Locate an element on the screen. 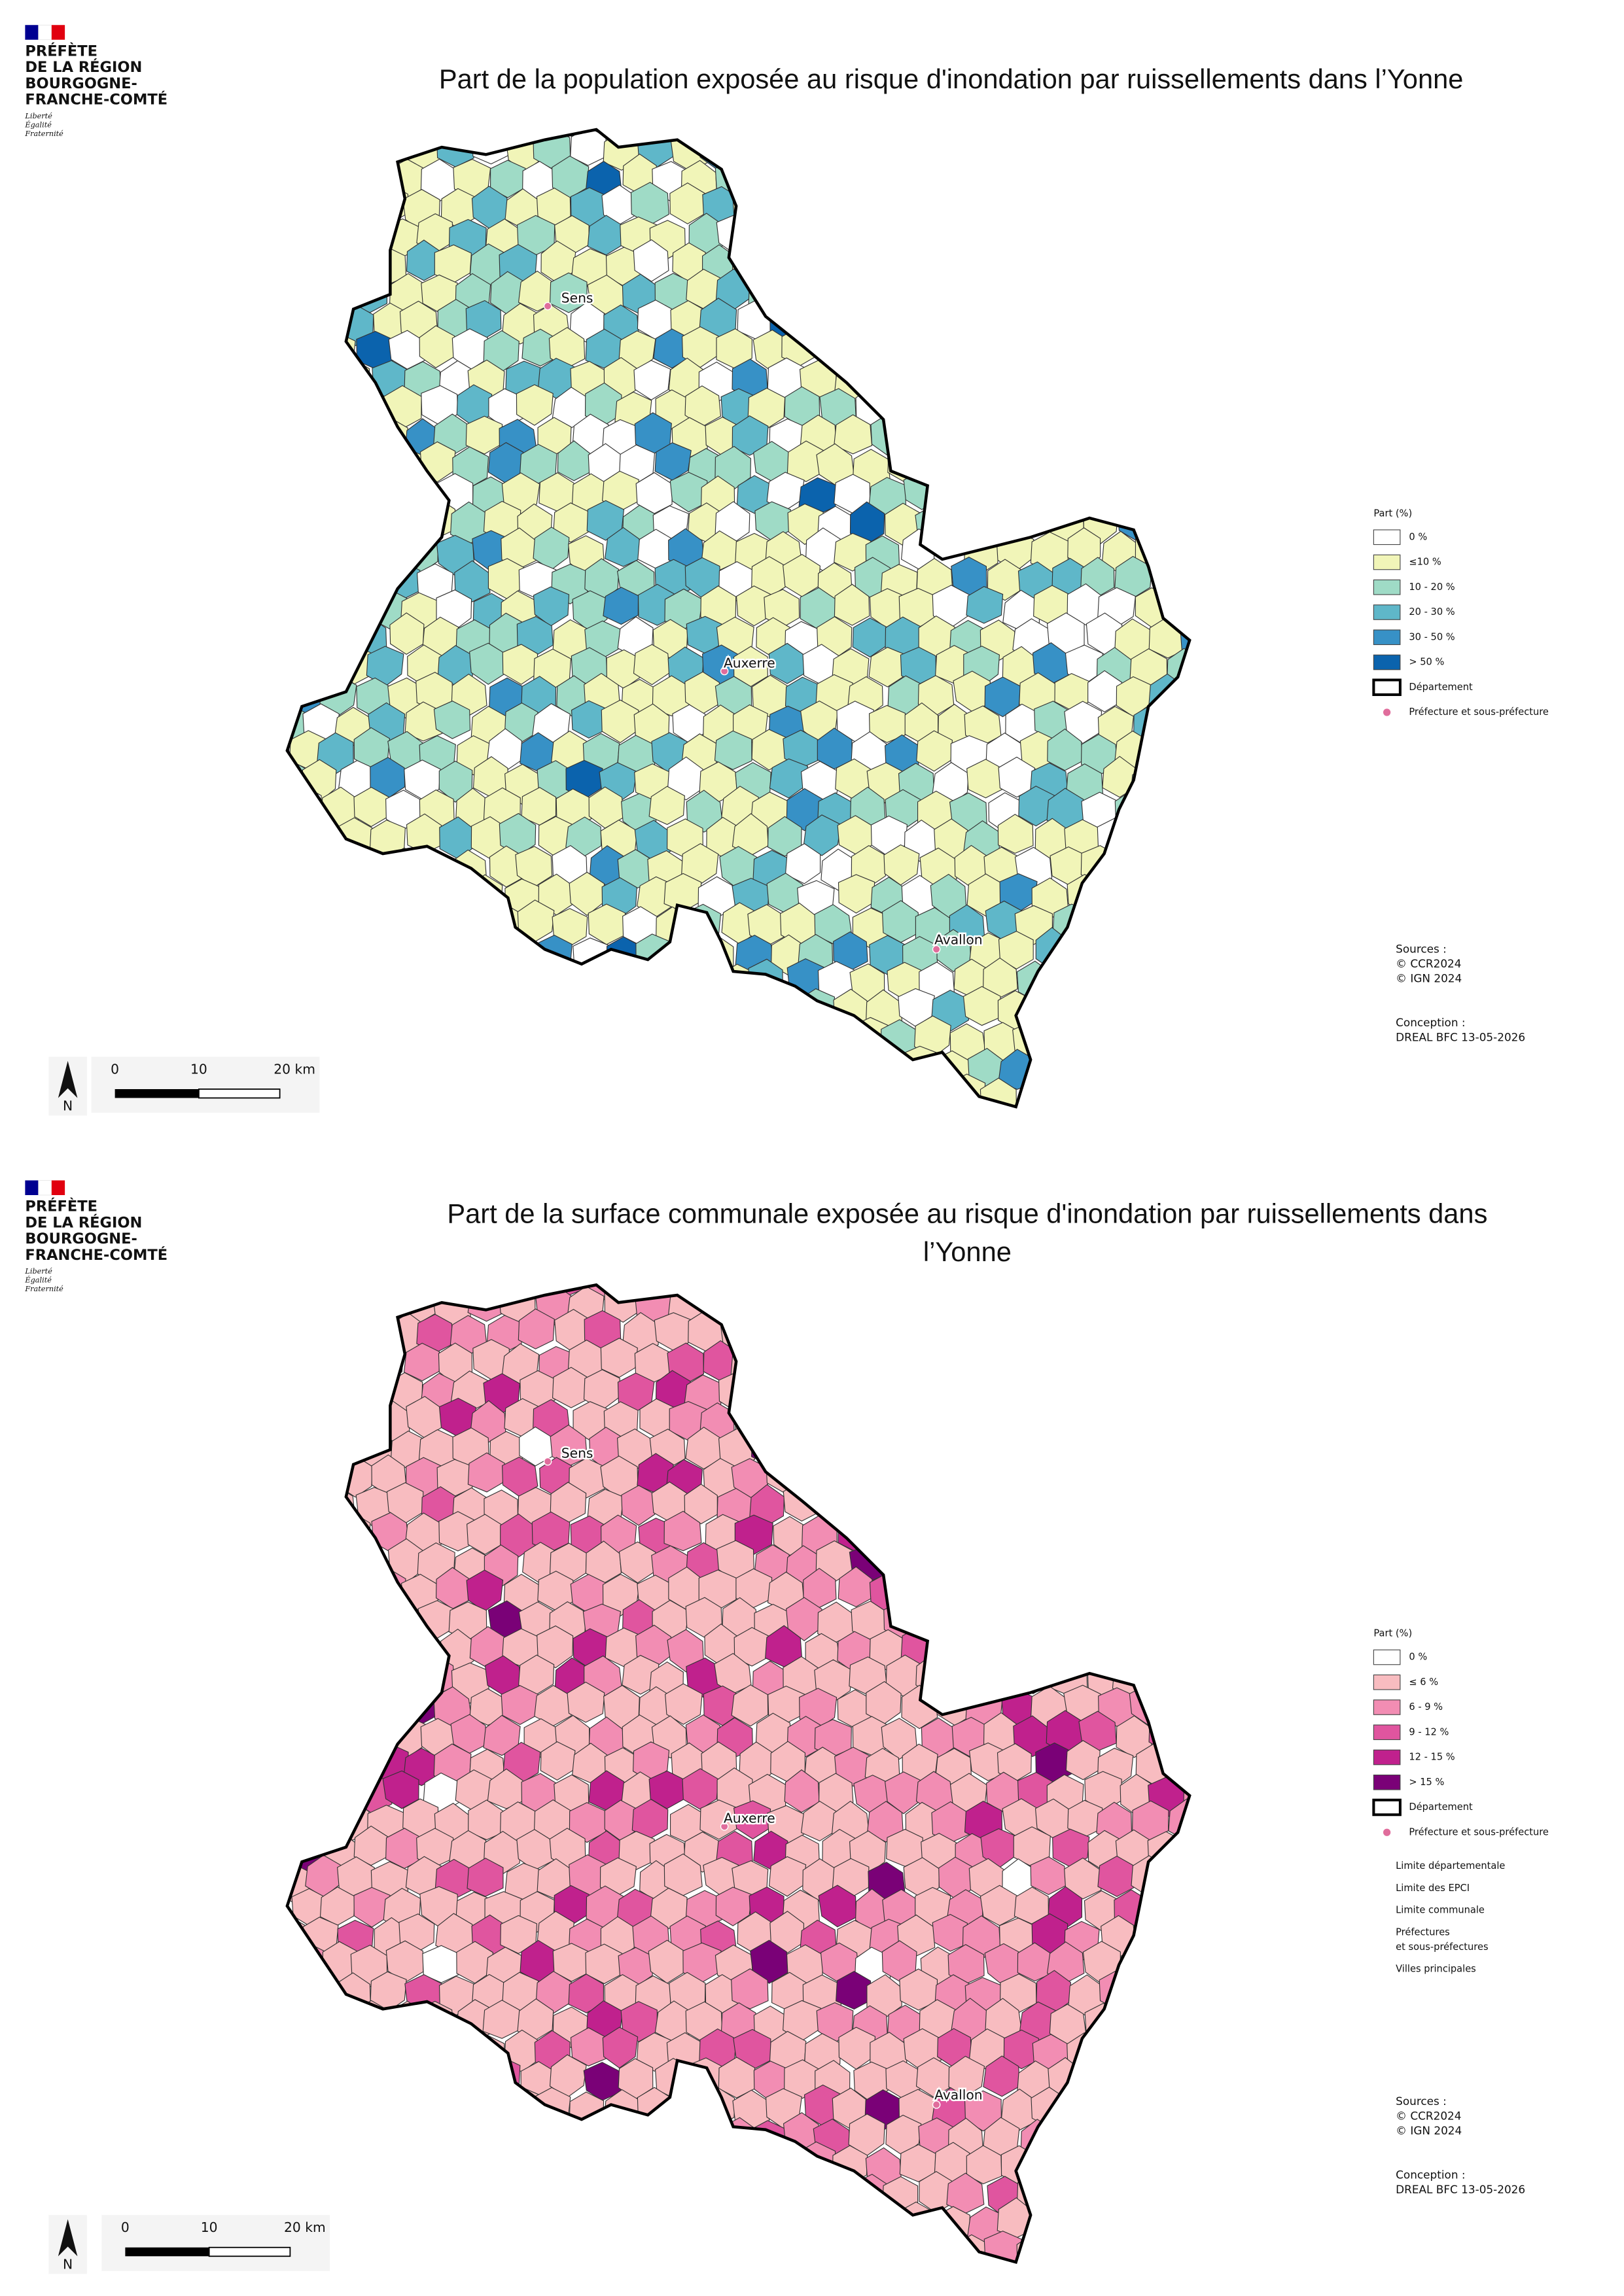  sources: © IGN 2024 is located at coordinates (1429, 977).